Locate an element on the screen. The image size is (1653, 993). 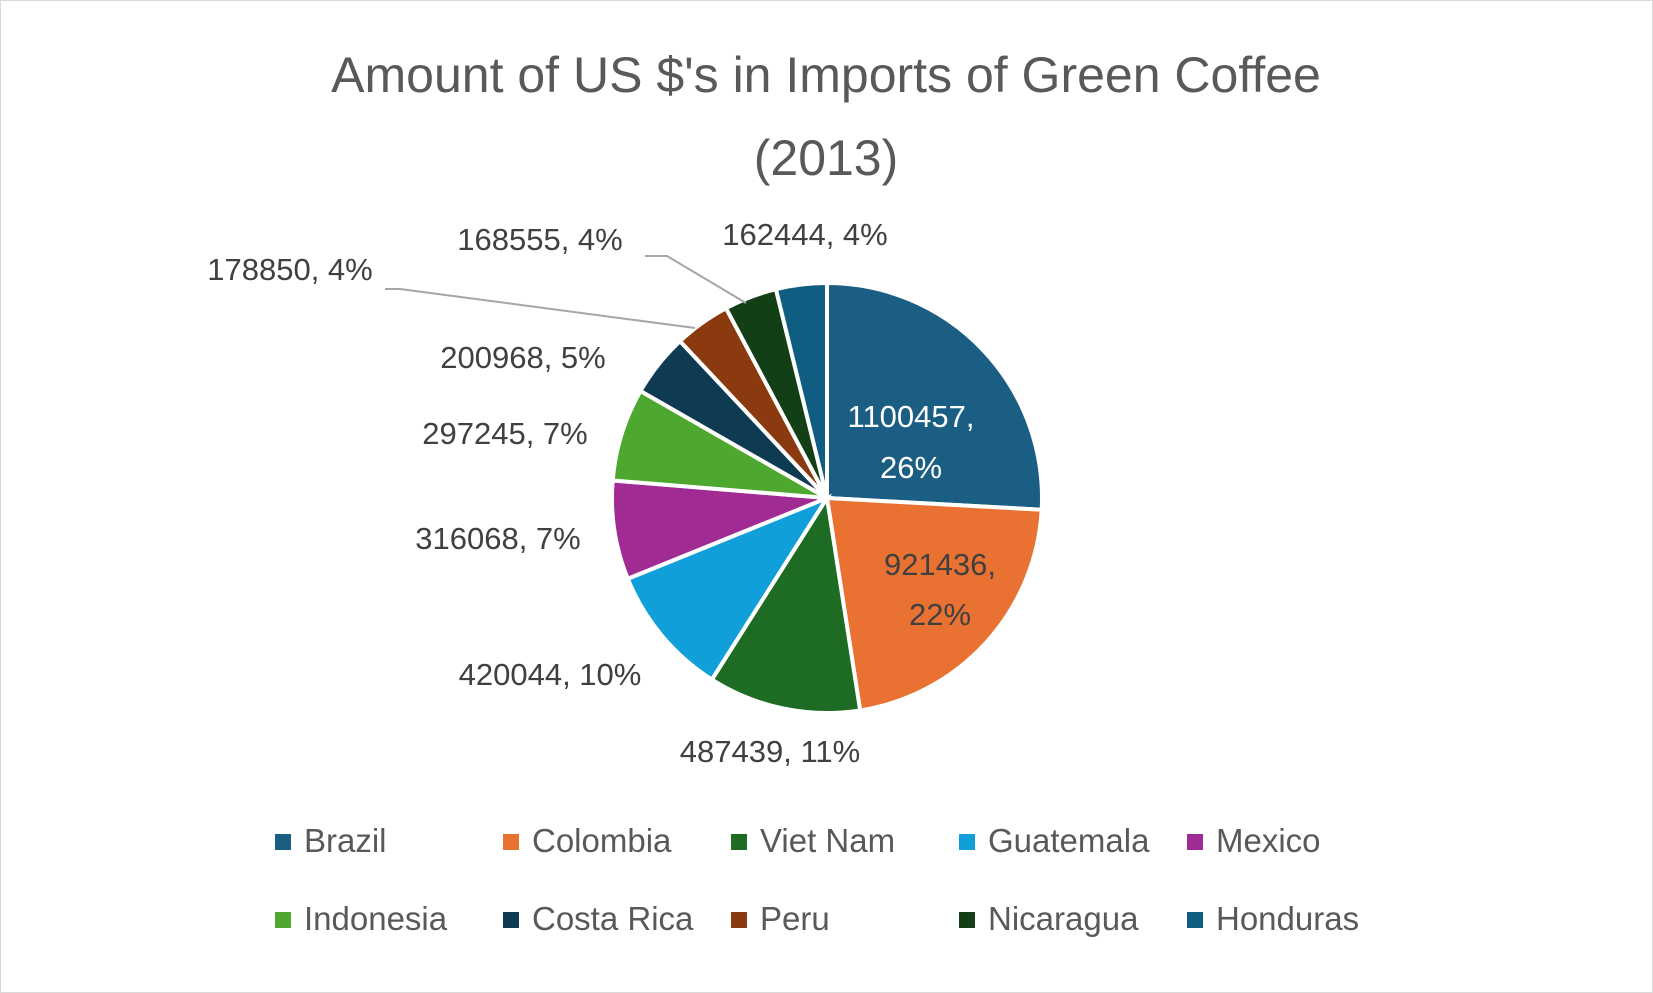
legend-swatch-viet-nam is located at coordinates (739, 842).